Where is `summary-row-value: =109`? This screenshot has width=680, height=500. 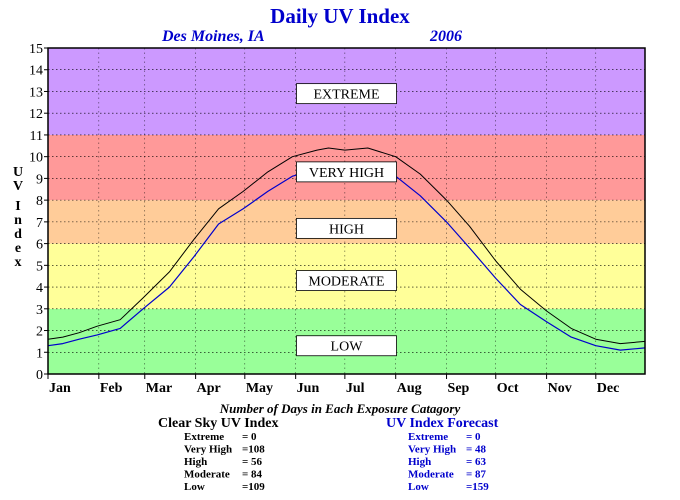 summary-row-value: =109 is located at coordinates (253, 487).